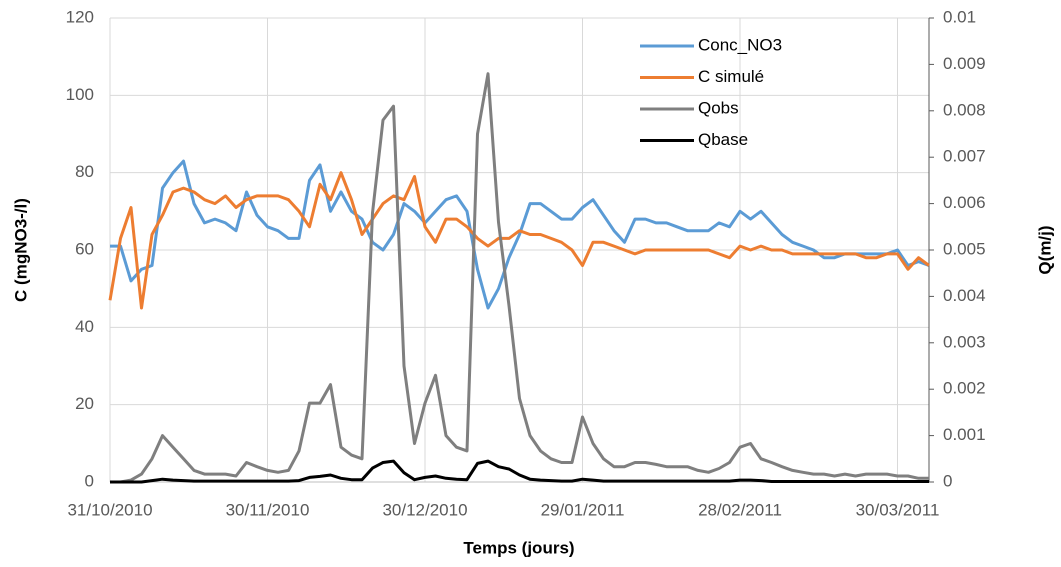 Image resolution: width=1061 pixels, height=567 pixels. I want to click on y2-tick-label: 0.009, so click(964, 63).